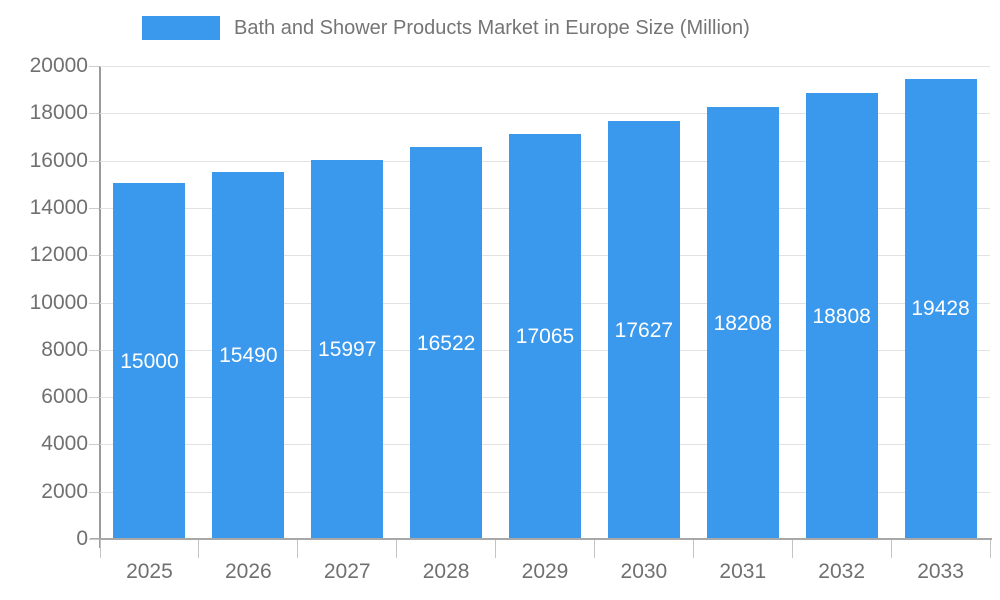  Describe the element at coordinates (64, 491) in the screenshot. I see `y-axis-label: 2000` at that location.